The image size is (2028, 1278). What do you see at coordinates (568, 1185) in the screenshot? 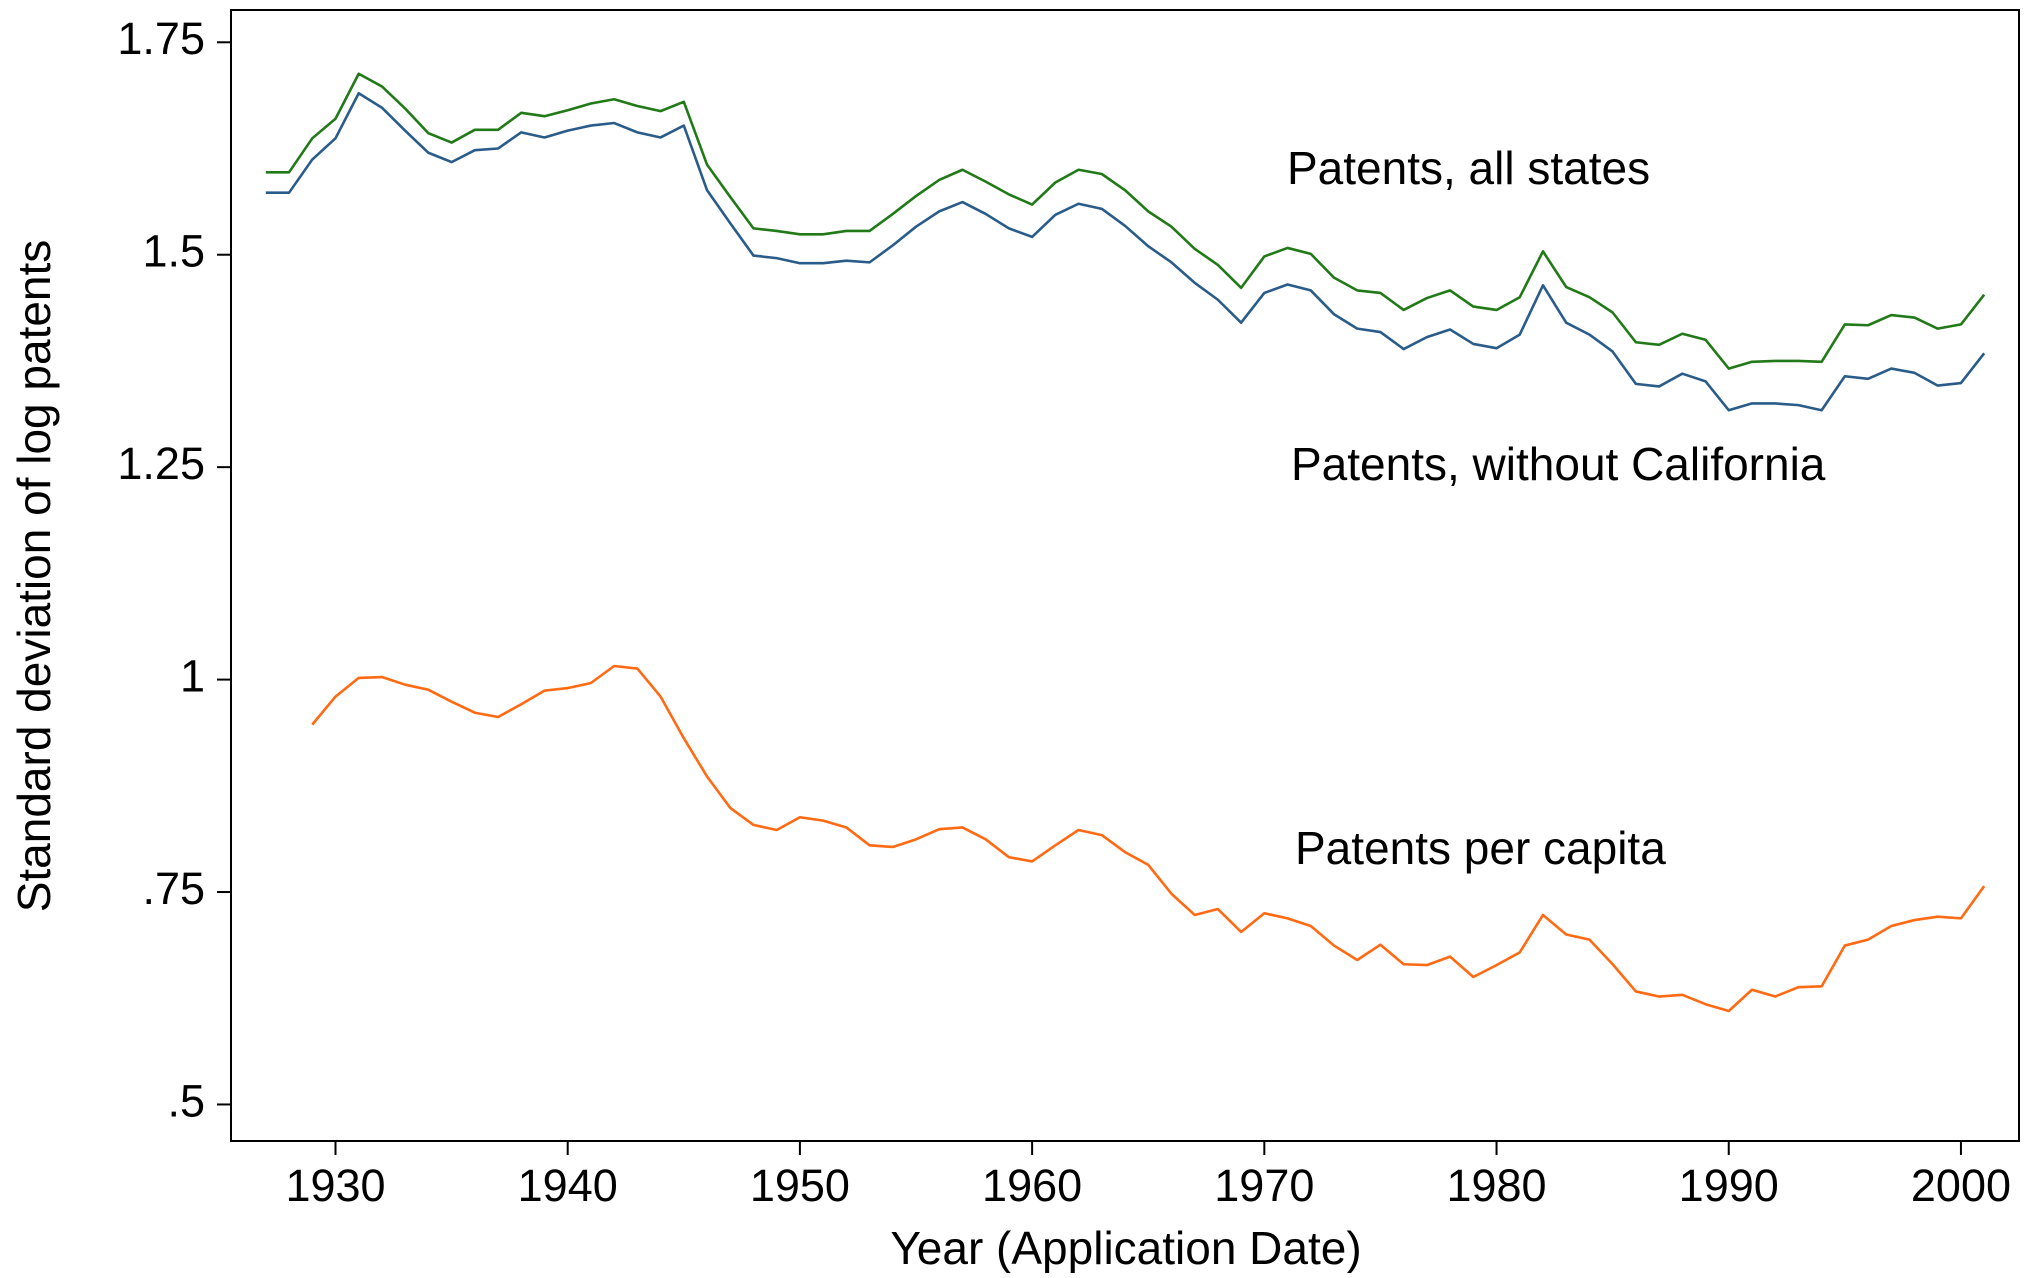
I see `x-tick-label: 1940` at bounding box center [568, 1185].